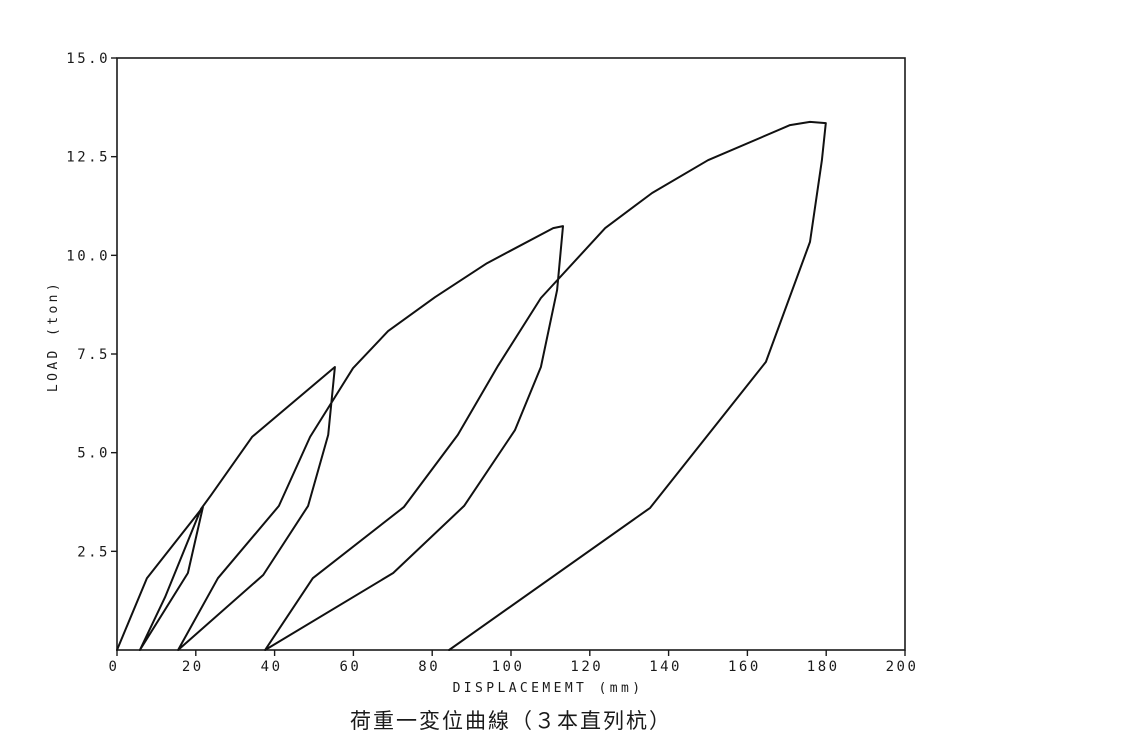  What do you see at coordinates (114, 667) in the screenshot?
I see `x-tick-label: 0` at bounding box center [114, 667].